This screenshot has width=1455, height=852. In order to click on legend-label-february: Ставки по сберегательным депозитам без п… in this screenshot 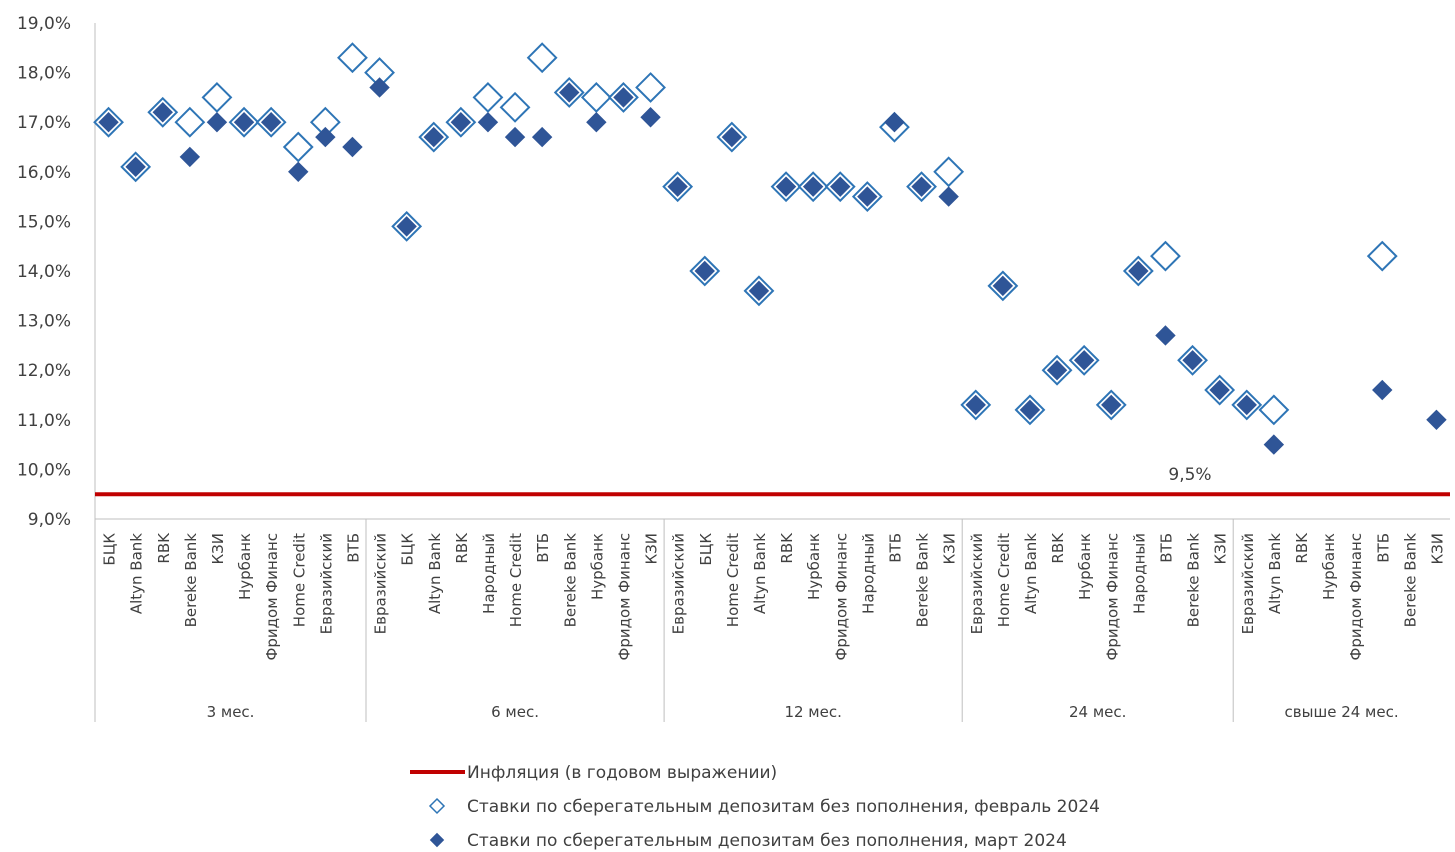, I will do `click(783, 807)`.